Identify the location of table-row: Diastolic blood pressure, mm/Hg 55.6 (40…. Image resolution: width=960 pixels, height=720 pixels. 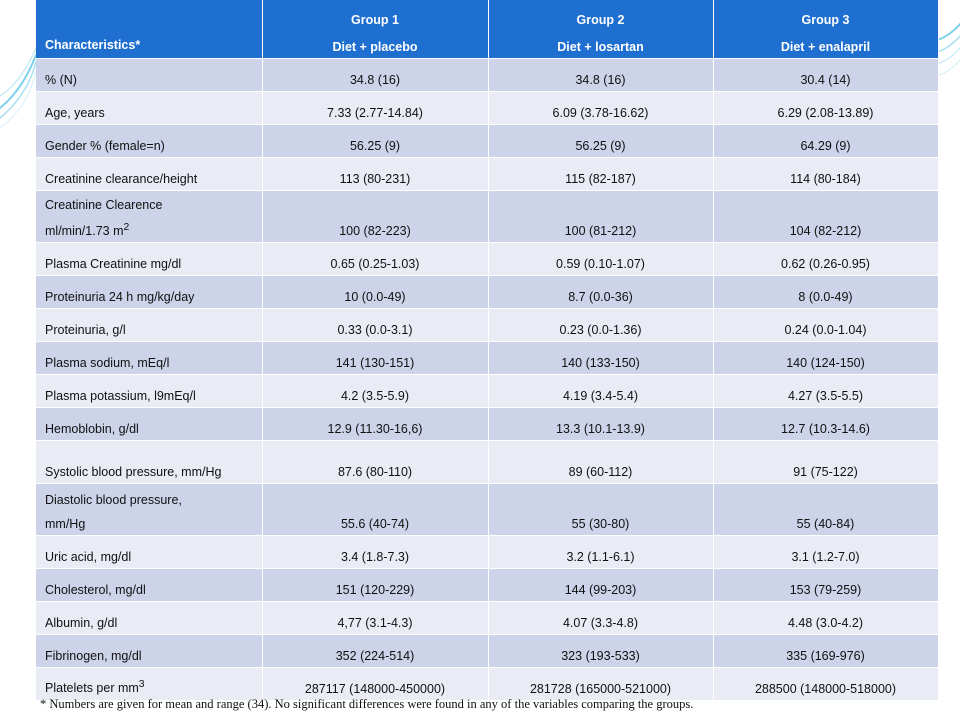
(487, 509).